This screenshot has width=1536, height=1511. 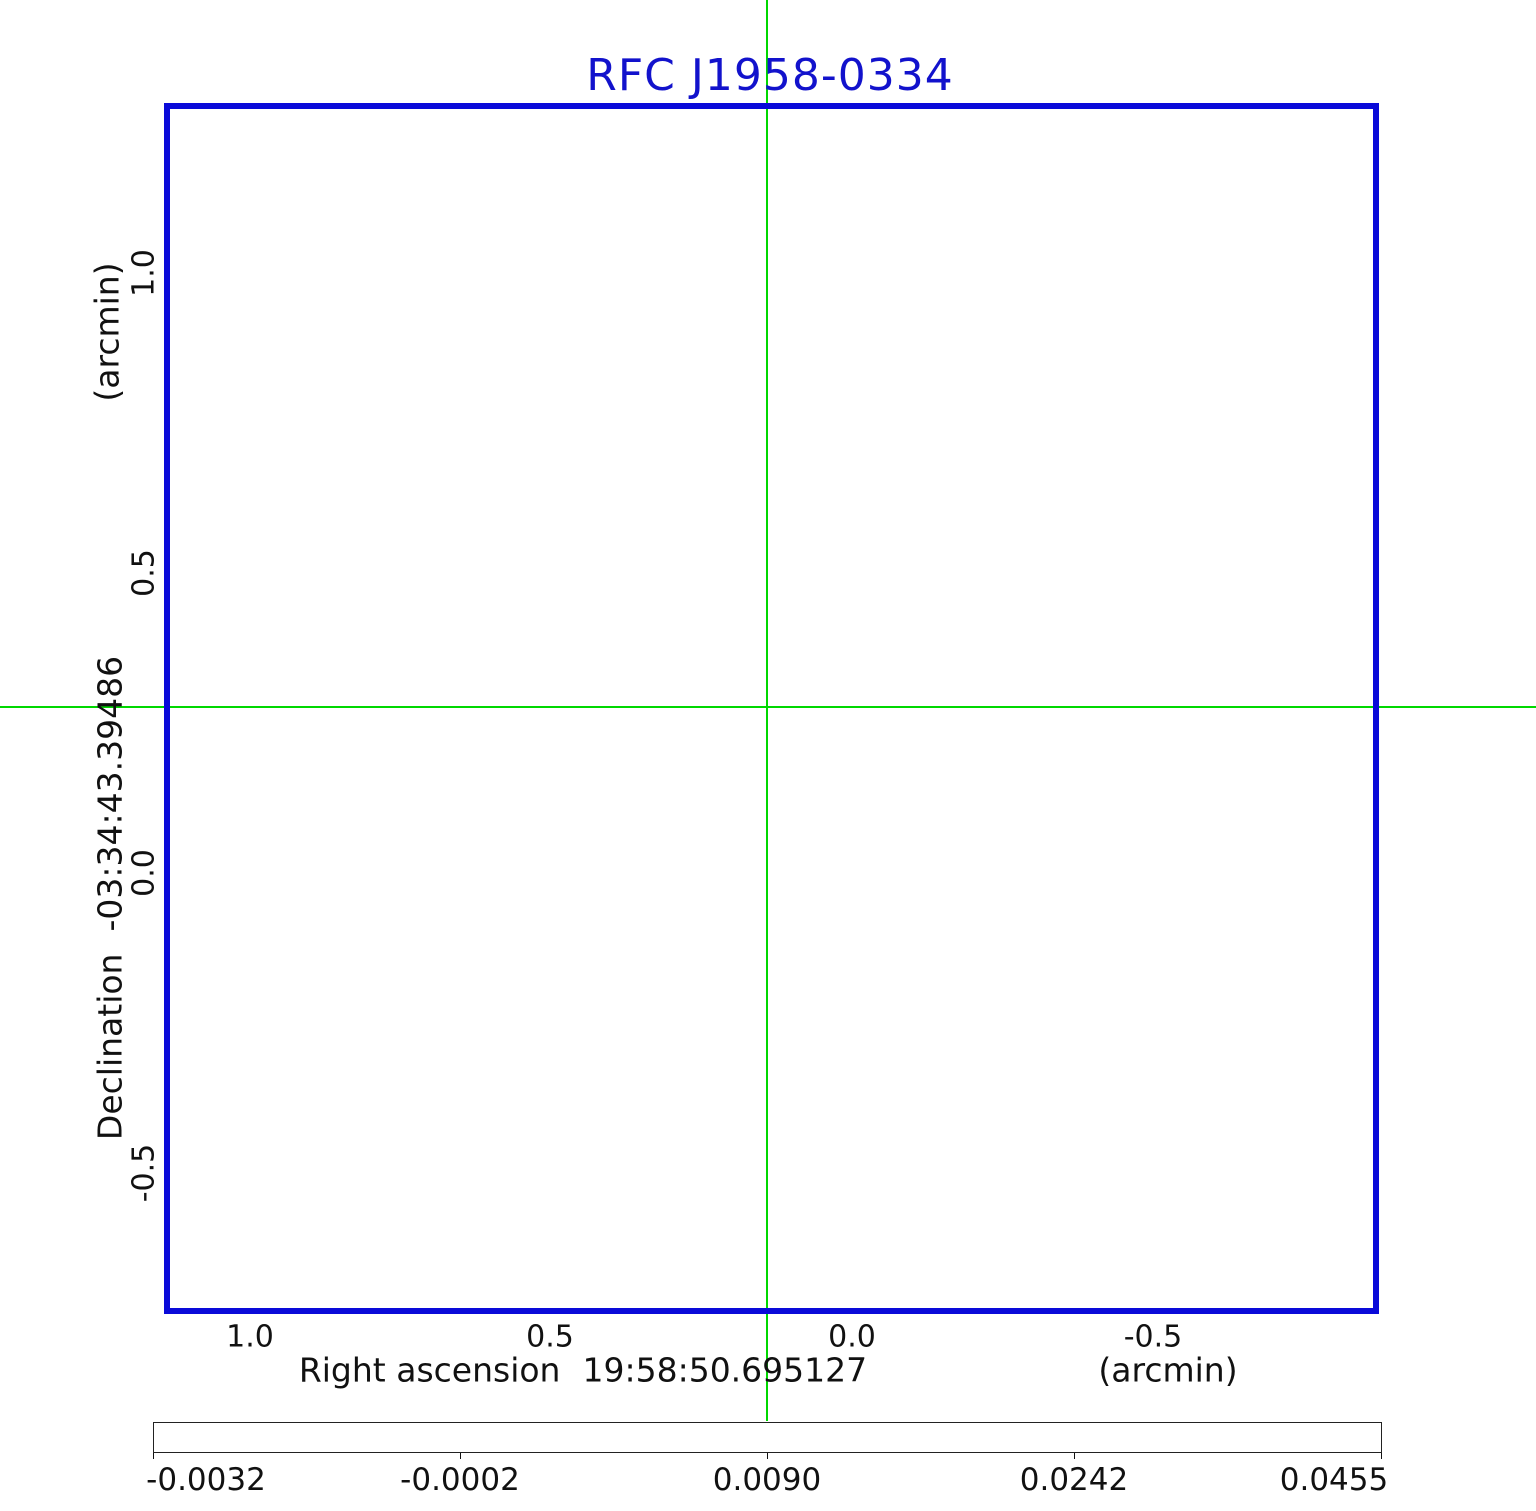 I want to click on x-axis-title-value: 19:58:50.695127, so click(x=725, y=1370).